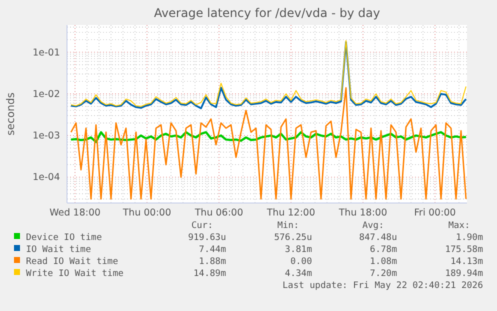 This screenshot has height=311, width=497. I want to click on text: 14.13m, so click(466, 262).